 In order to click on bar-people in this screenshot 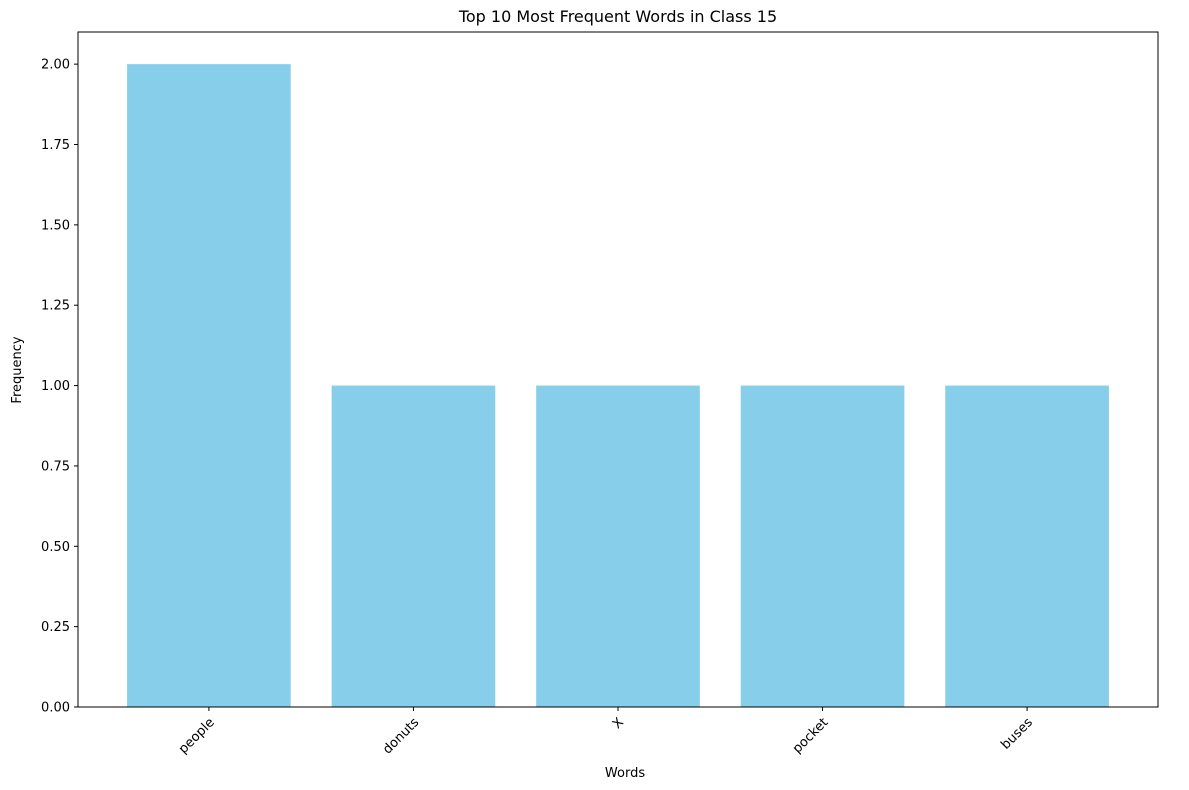, I will do `click(209, 385)`.